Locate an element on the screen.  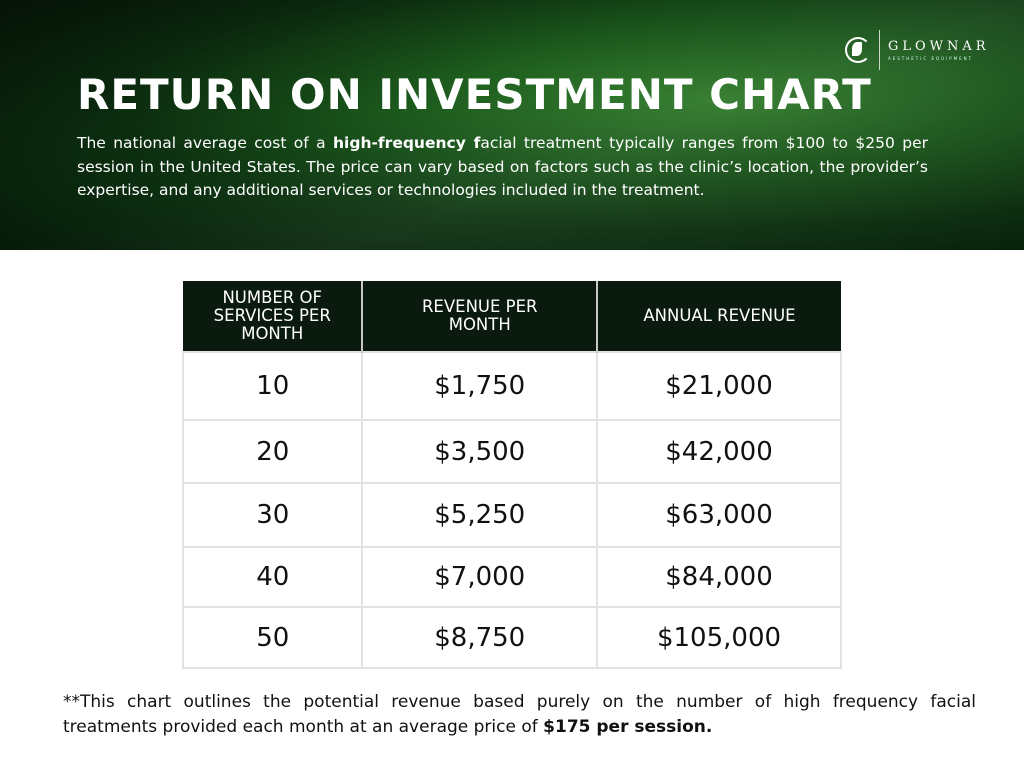
brand-logo: GLOWNAR AESTHETIC EQUIPMENT is located at coordinates (917, 50).